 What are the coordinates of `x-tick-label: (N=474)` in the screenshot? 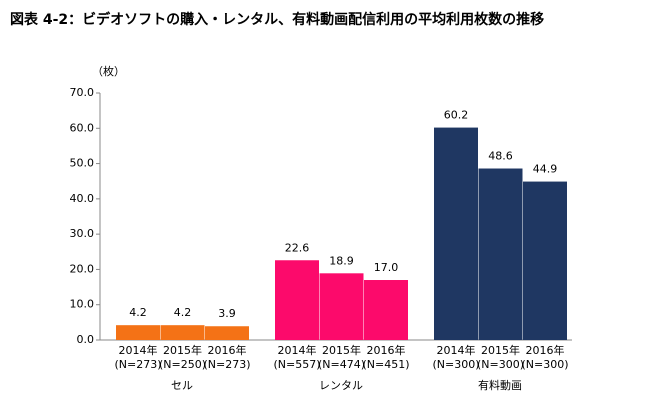 It's located at (341, 364).